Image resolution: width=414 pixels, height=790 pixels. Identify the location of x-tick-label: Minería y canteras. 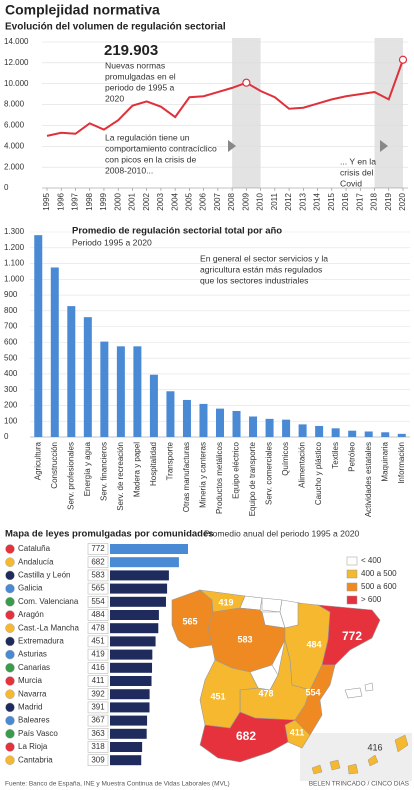
(203, 475).